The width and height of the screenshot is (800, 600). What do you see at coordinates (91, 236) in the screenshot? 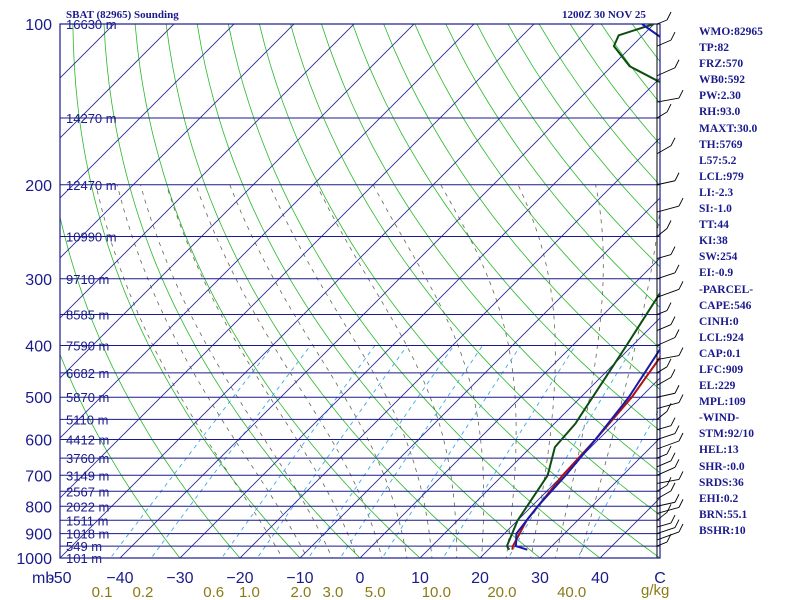
I see `height-label: 10990 m` at bounding box center [91, 236].